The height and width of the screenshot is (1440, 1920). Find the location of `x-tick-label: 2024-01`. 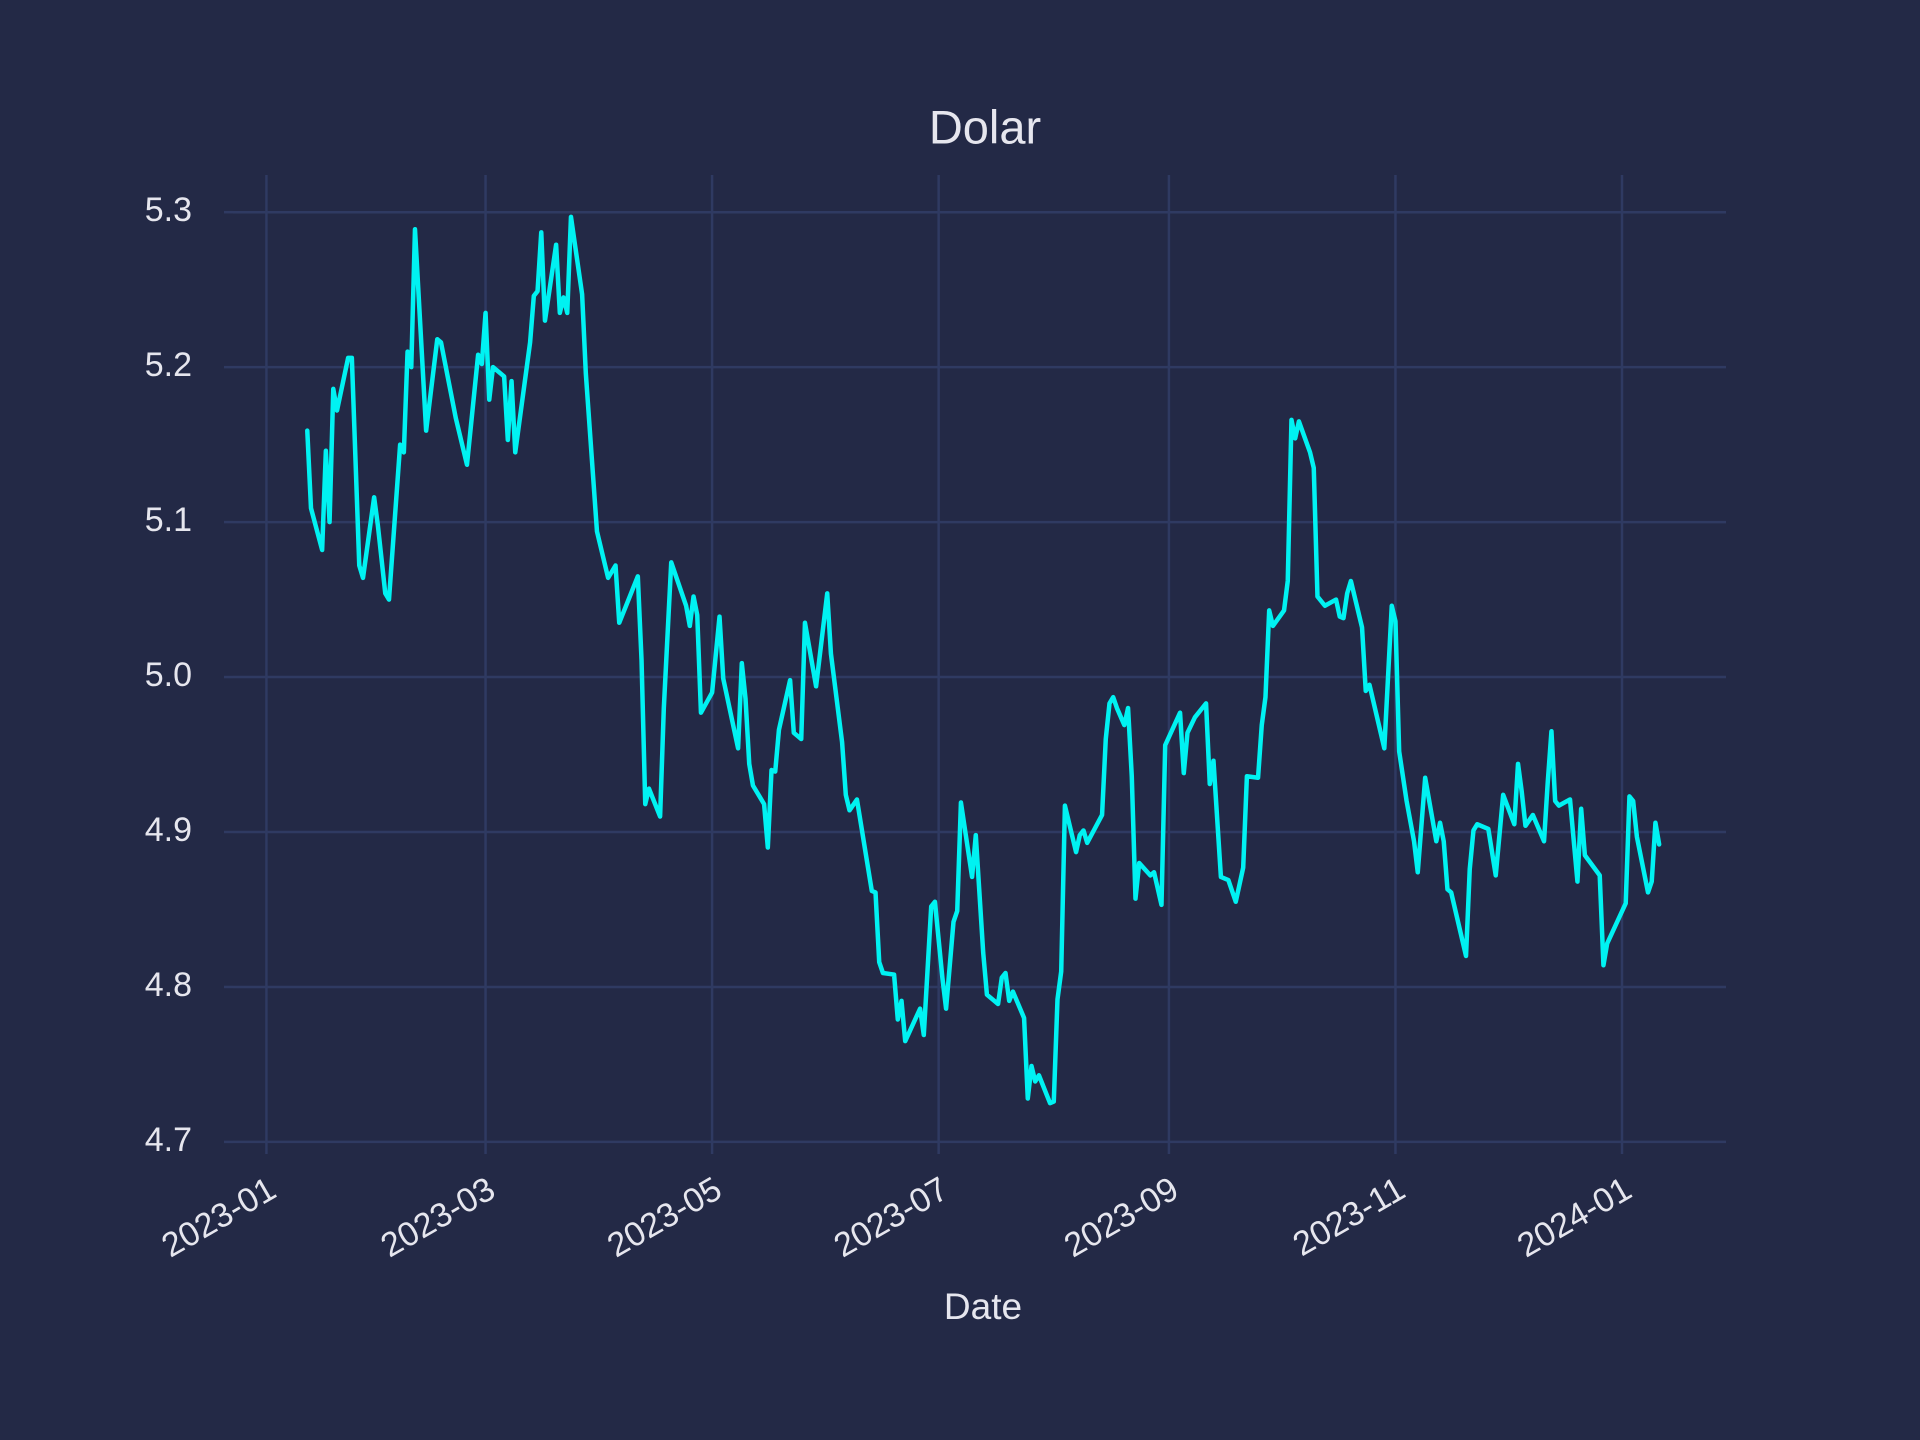

x-tick-label: 2024-01 is located at coordinates (1574, 1217).